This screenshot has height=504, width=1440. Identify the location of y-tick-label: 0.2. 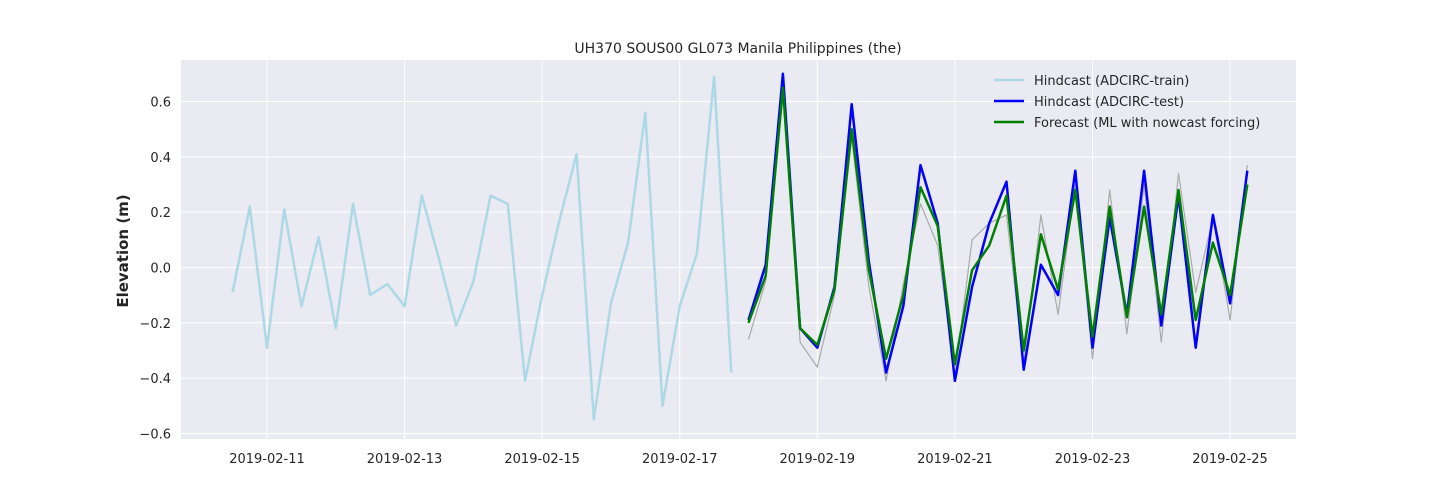
(160, 213).